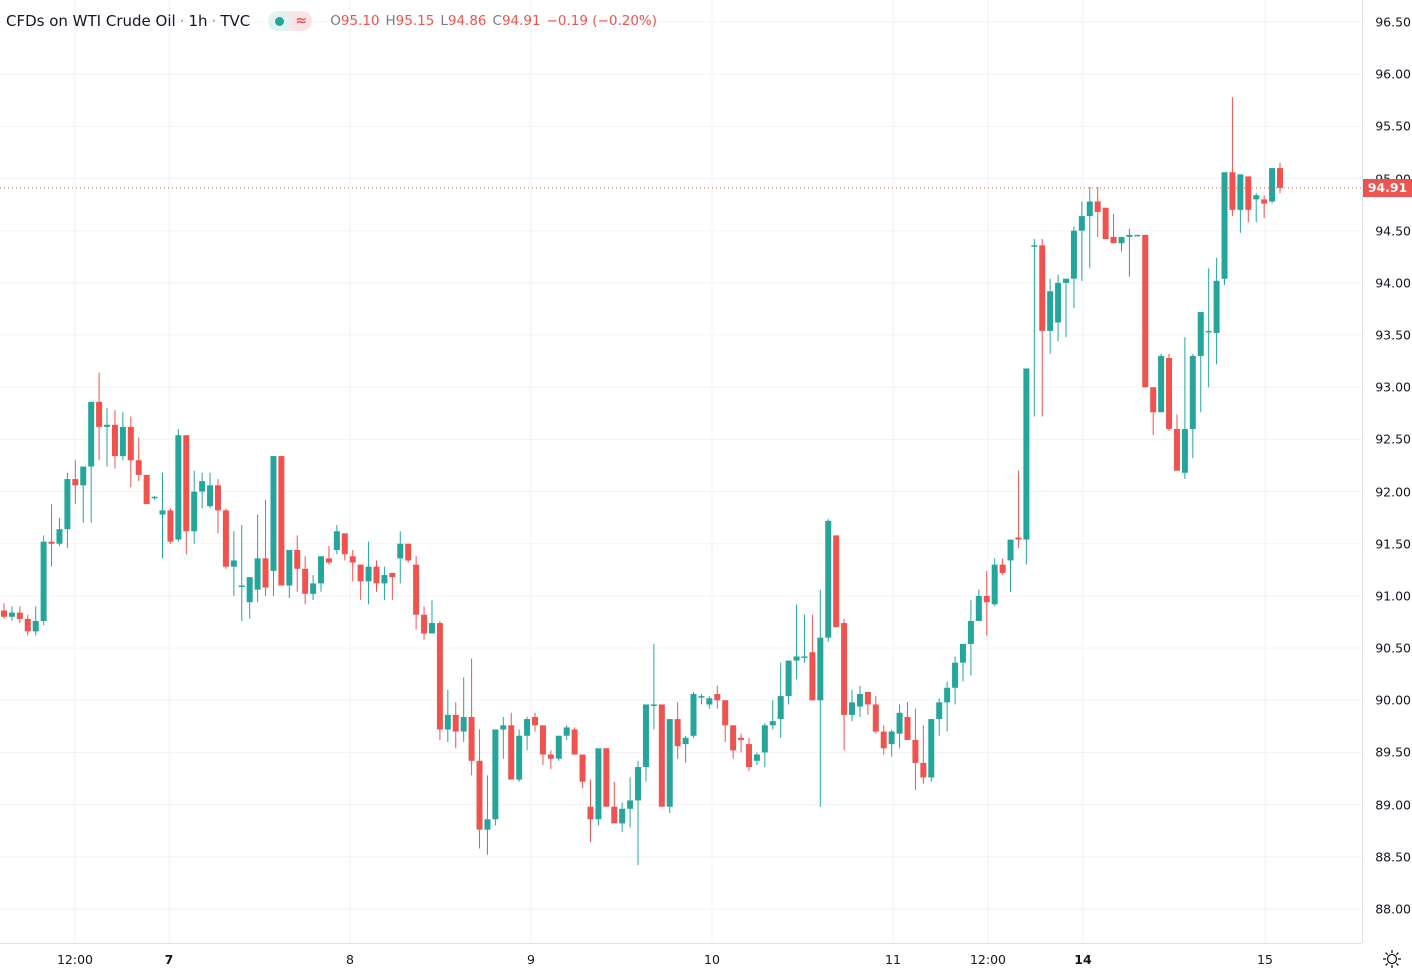 The image size is (1412, 971). What do you see at coordinates (1083, 959) in the screenshot?
I see `time-tick: 14` at bounding box center [1083, 959].